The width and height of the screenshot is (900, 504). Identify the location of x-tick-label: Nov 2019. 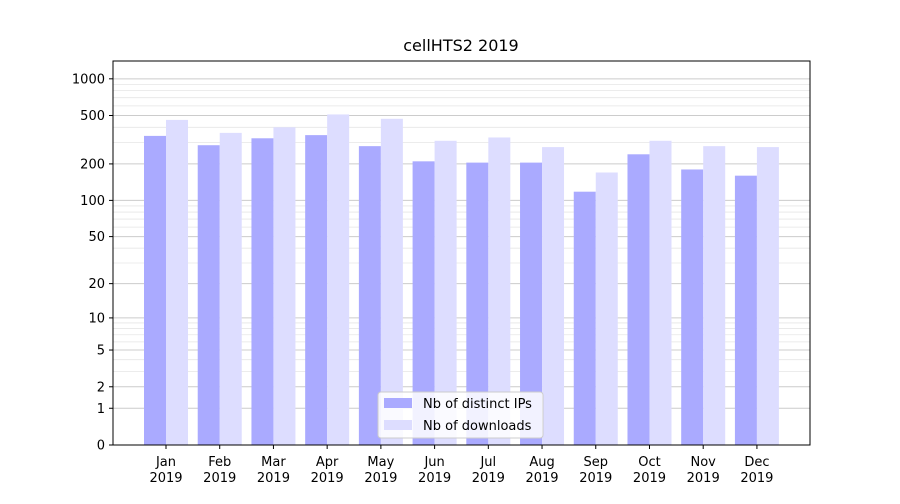
(703, 470).